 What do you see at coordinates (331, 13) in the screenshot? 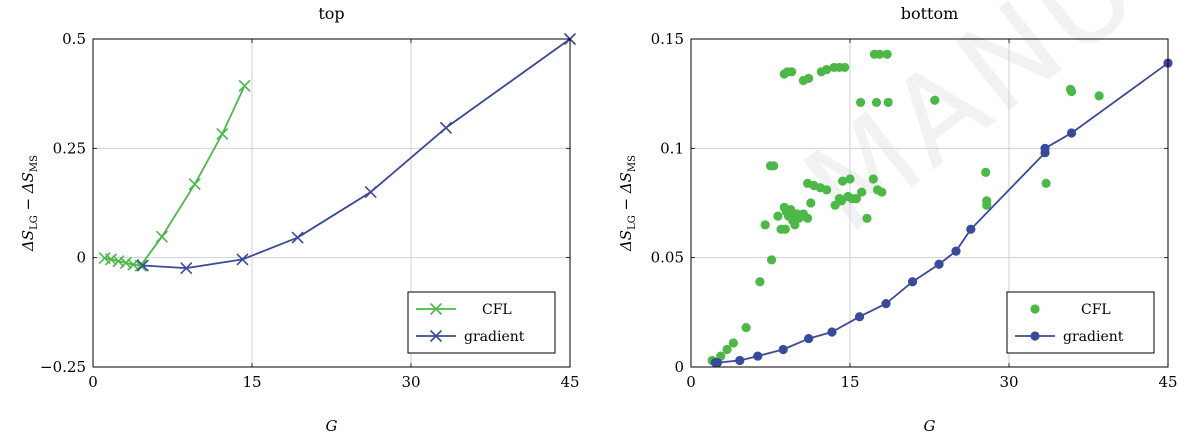
I see `chart-title: top` at bounding box center [331, 13].